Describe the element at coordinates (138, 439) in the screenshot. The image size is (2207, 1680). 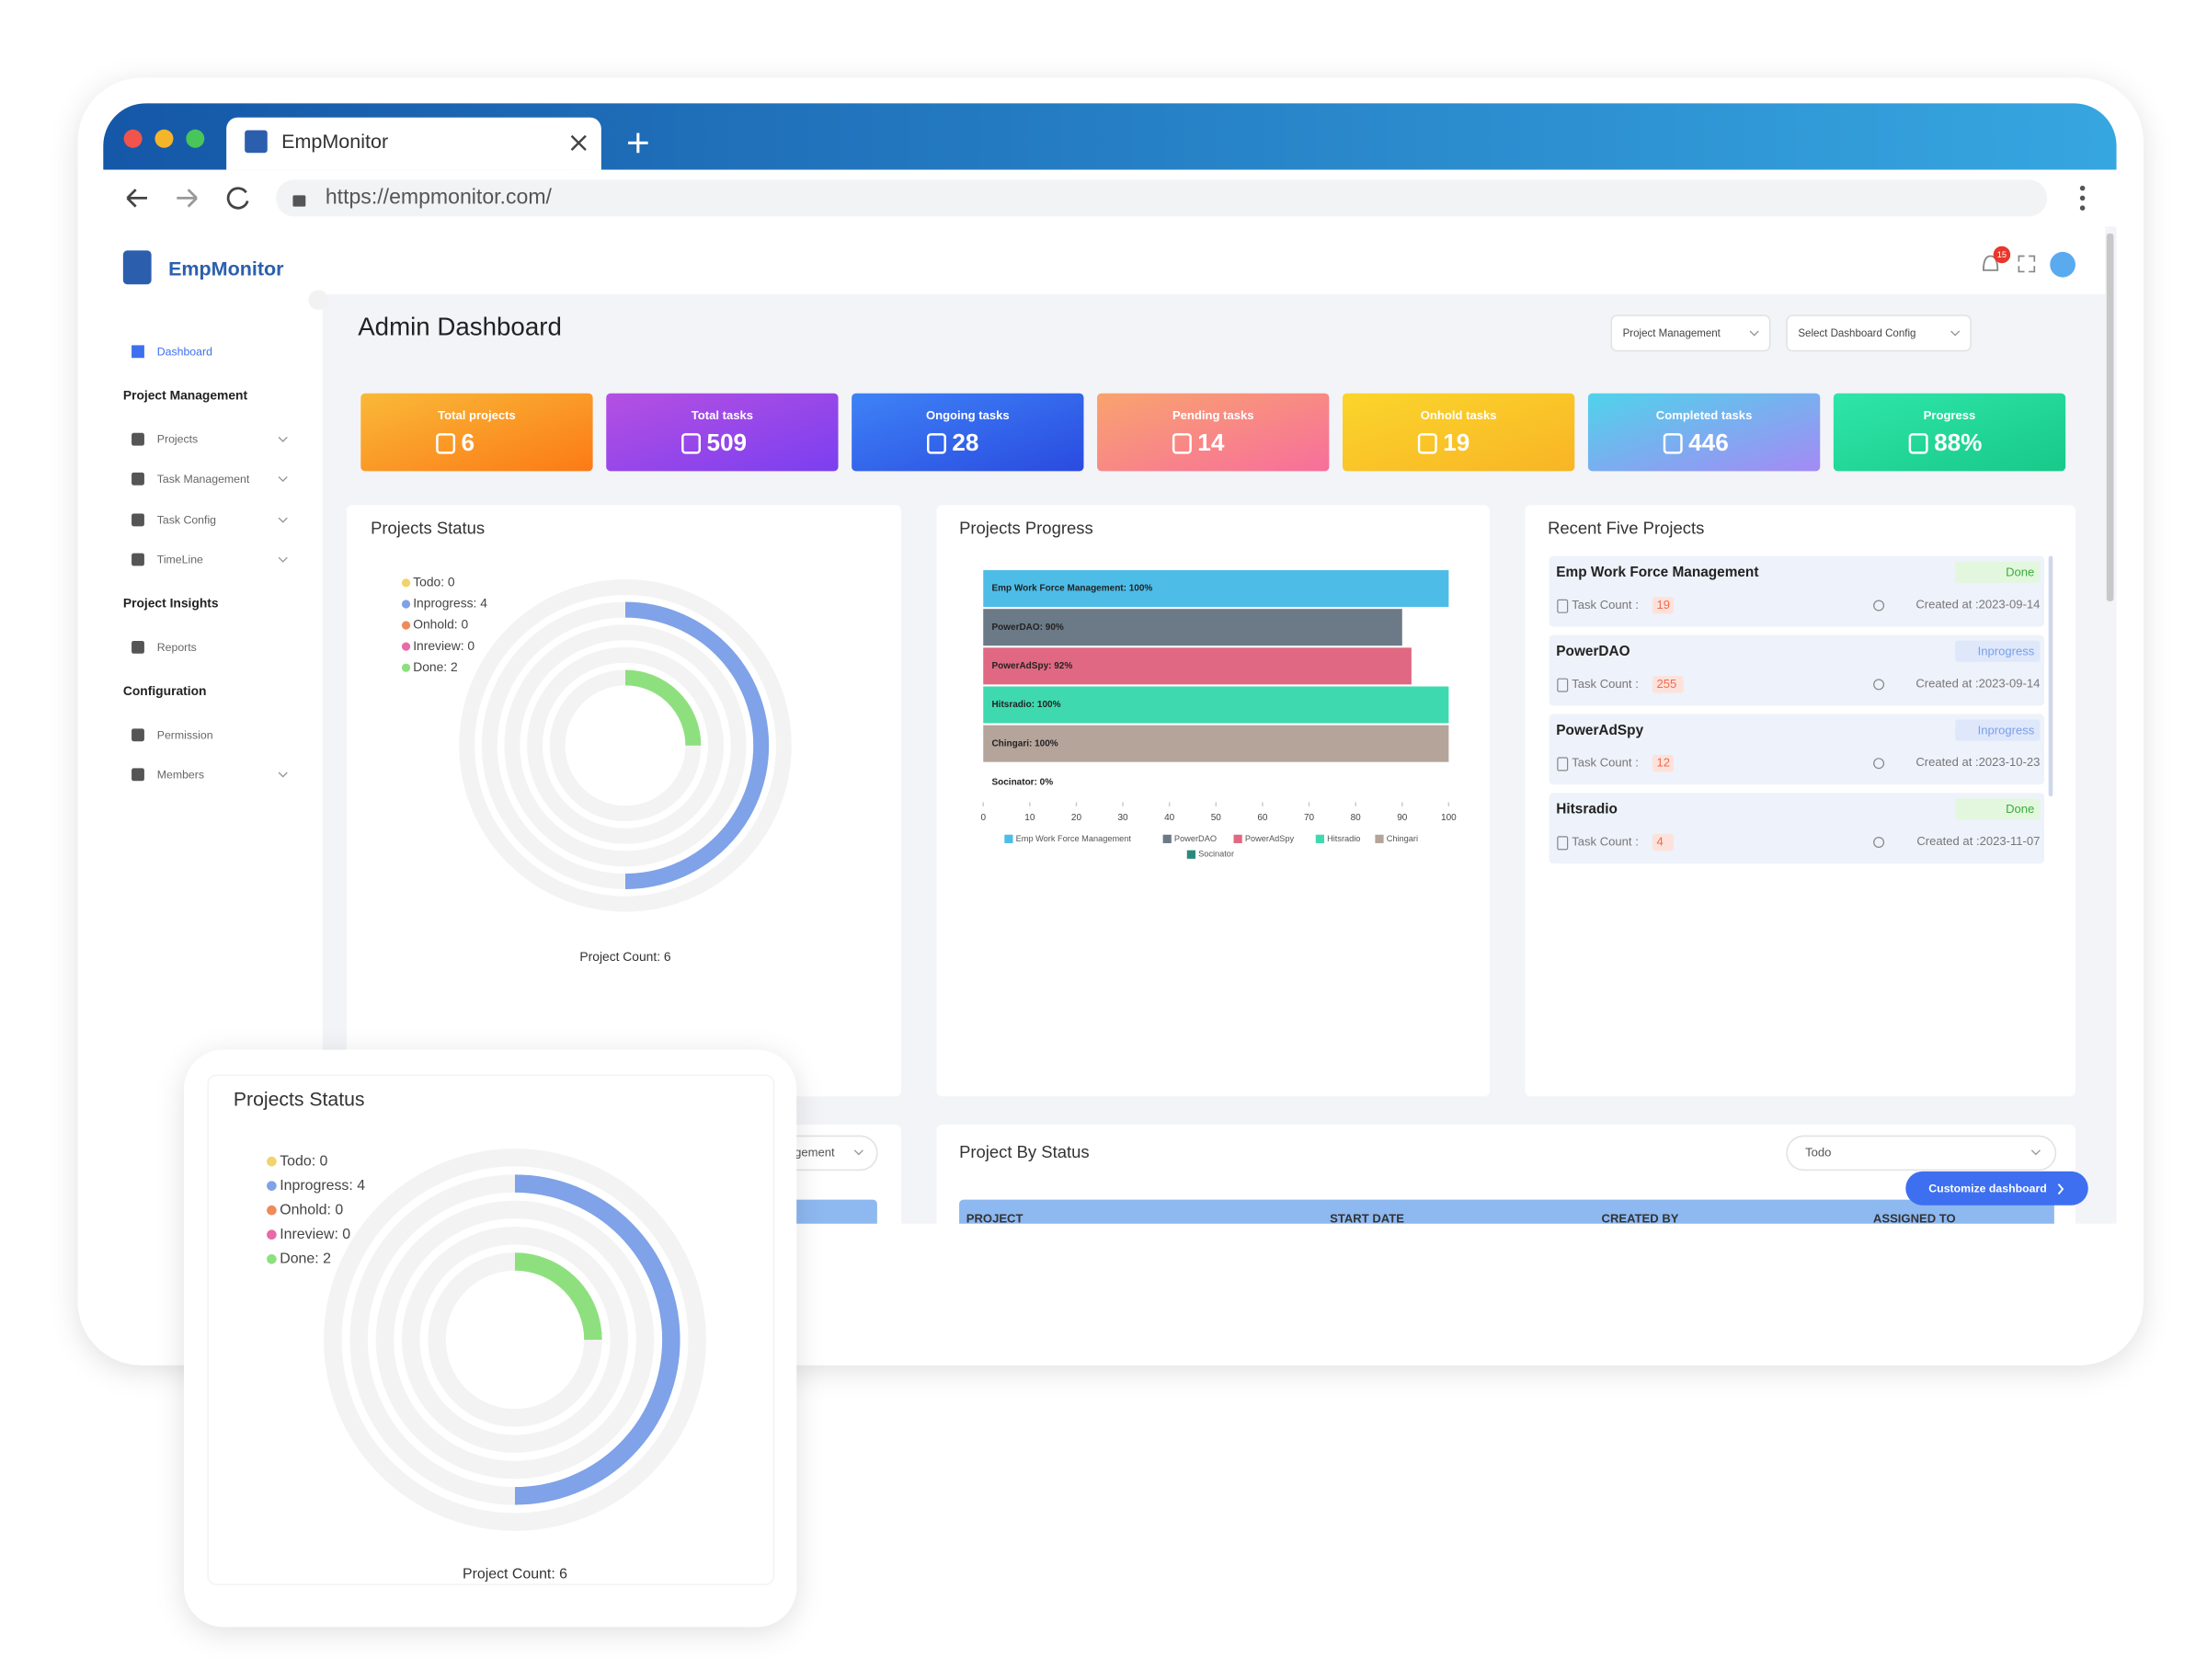
I see `nav-icon` at that location.